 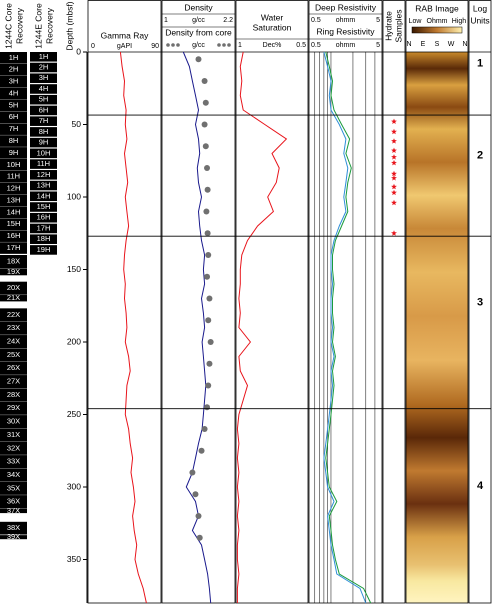 What do you see at coordinates (155, 46) in the screenshot?
I see `x-tick-label: 90` at bounding box center [155, 46].